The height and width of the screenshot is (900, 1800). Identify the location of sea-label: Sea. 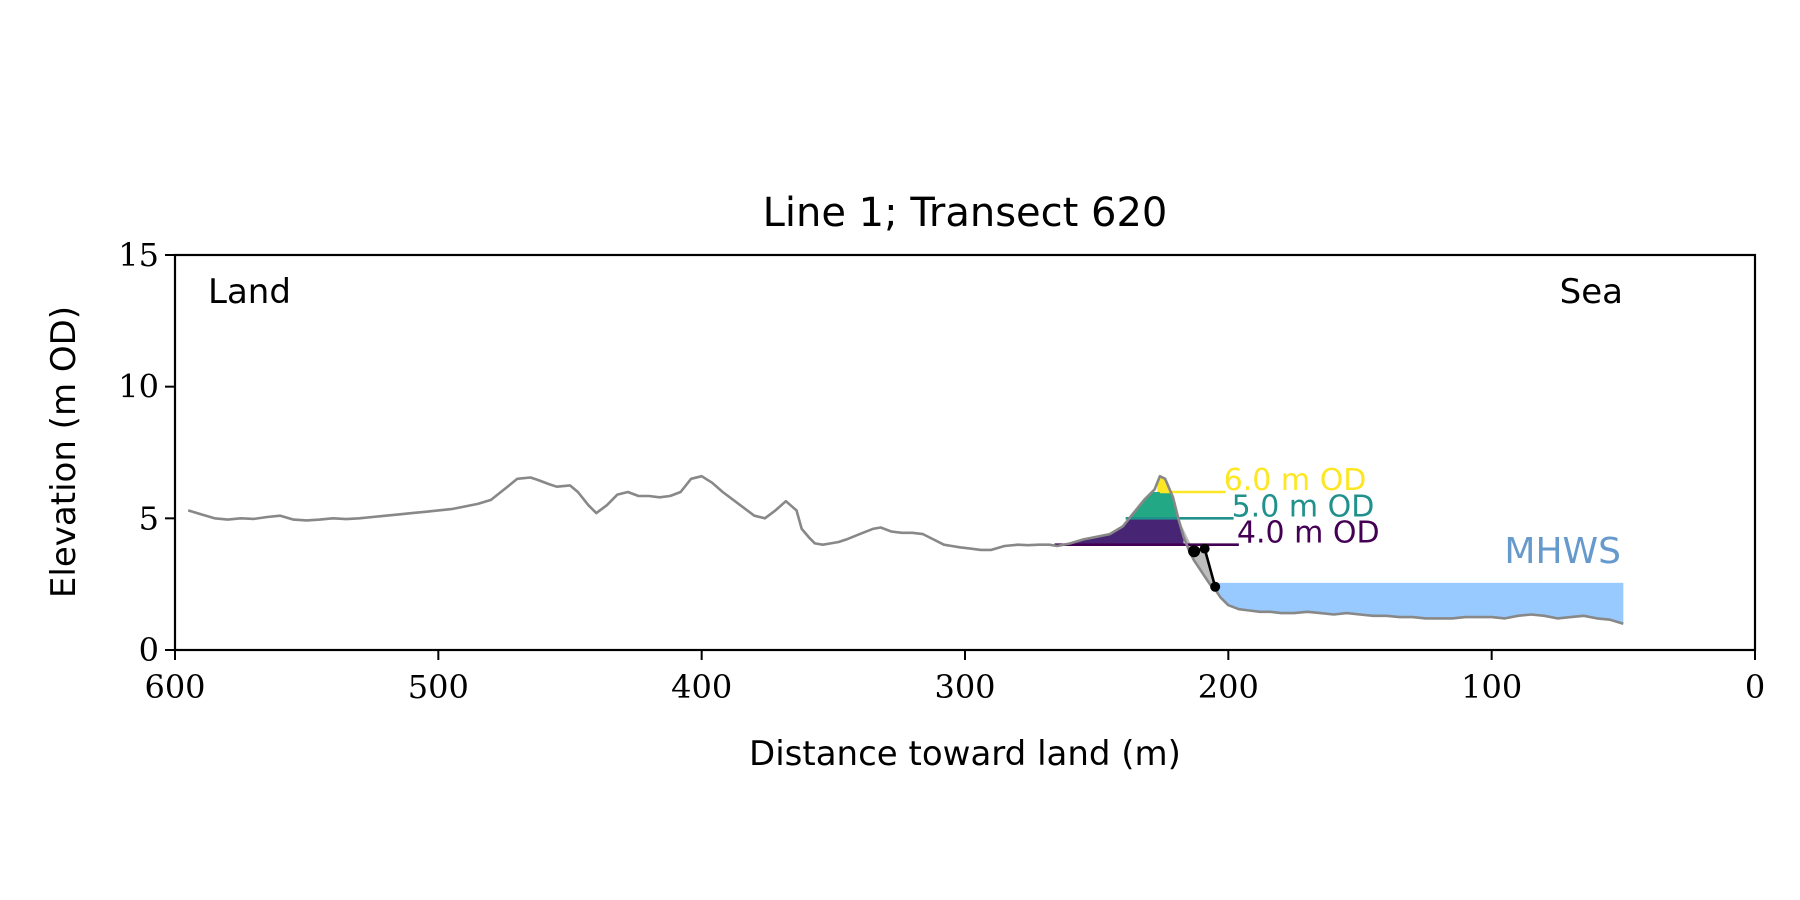
(1591, 292).